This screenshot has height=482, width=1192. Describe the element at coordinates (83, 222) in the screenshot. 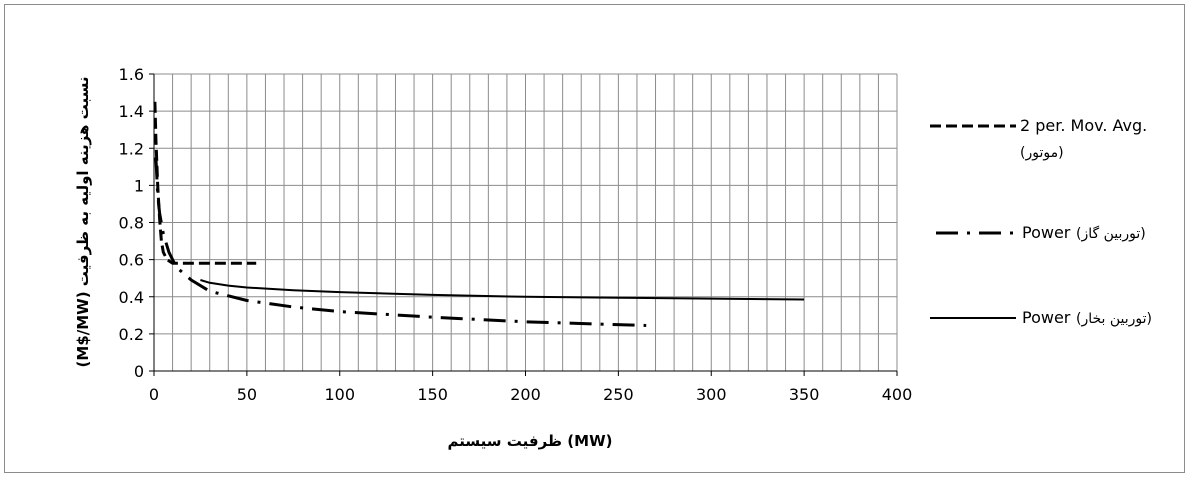

I see `y-axis-title: (M$/MW) نسبت هزینه اولیه به ظرفیت` at that location.